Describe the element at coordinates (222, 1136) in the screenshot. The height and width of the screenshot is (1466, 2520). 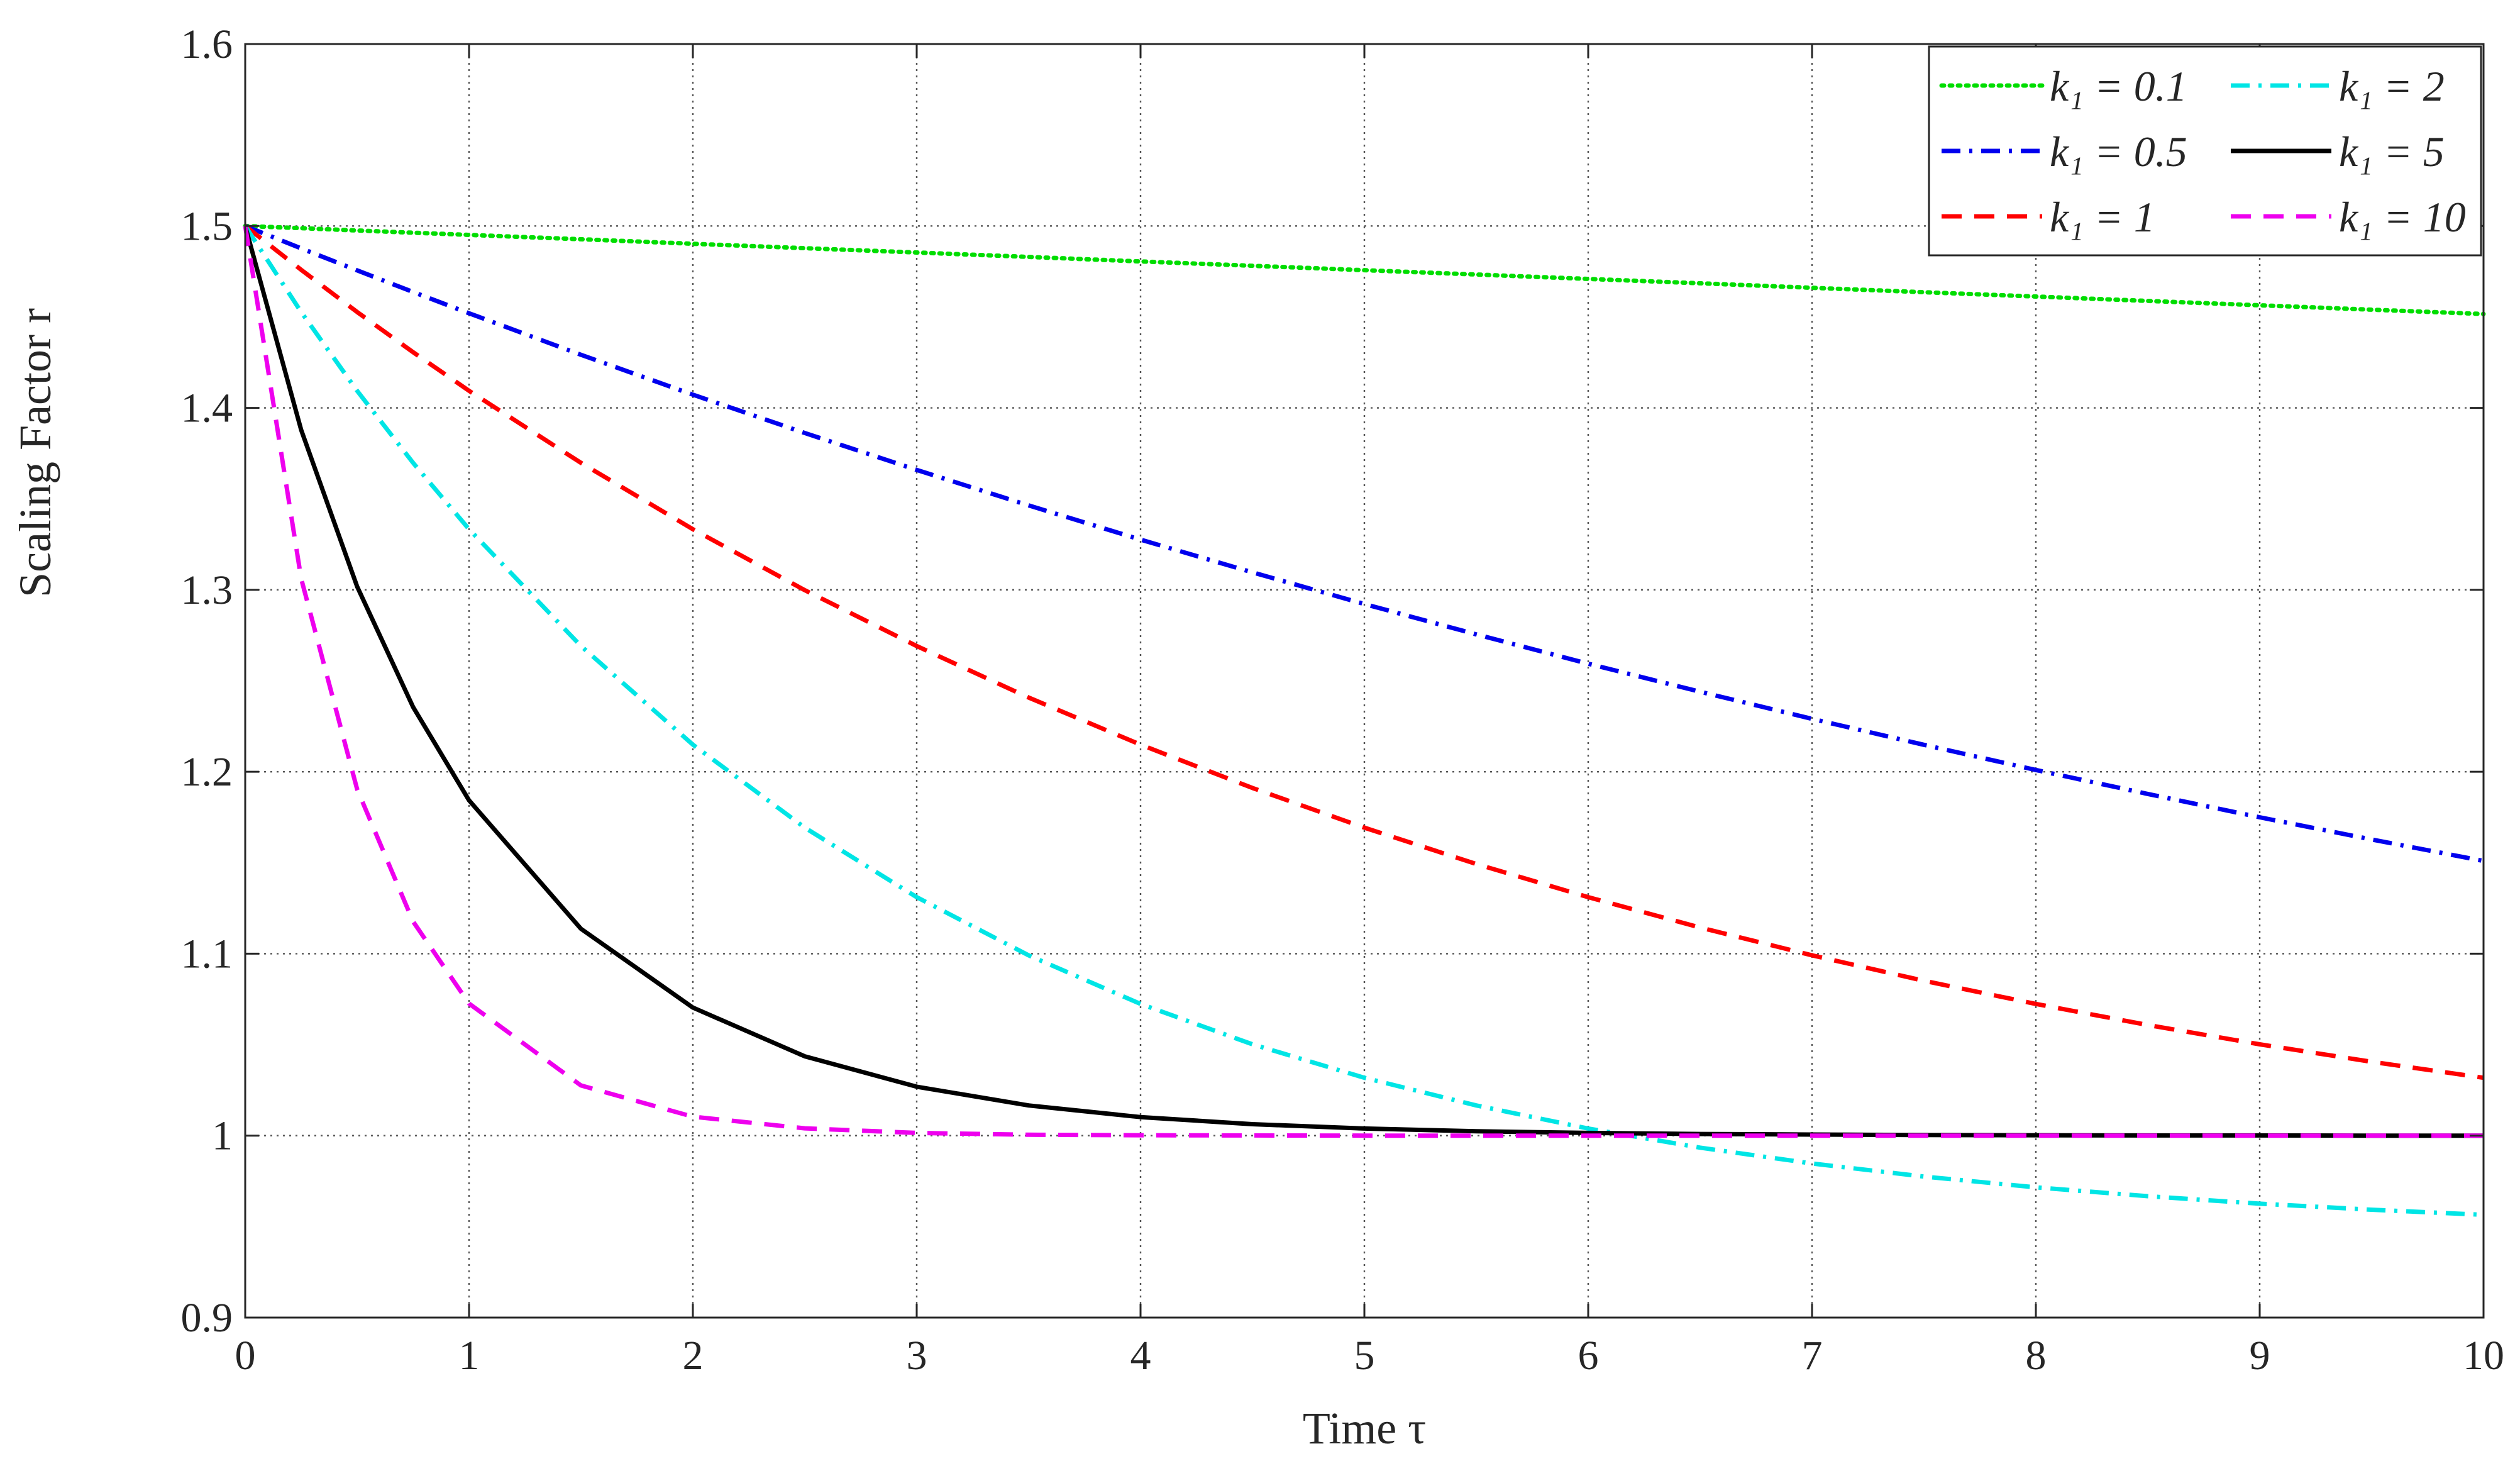
I see `y-tick-label: 1` at that location.